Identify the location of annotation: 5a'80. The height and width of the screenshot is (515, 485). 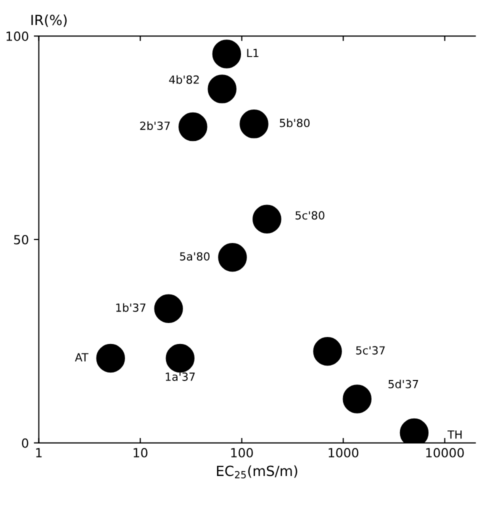
(195, 256).